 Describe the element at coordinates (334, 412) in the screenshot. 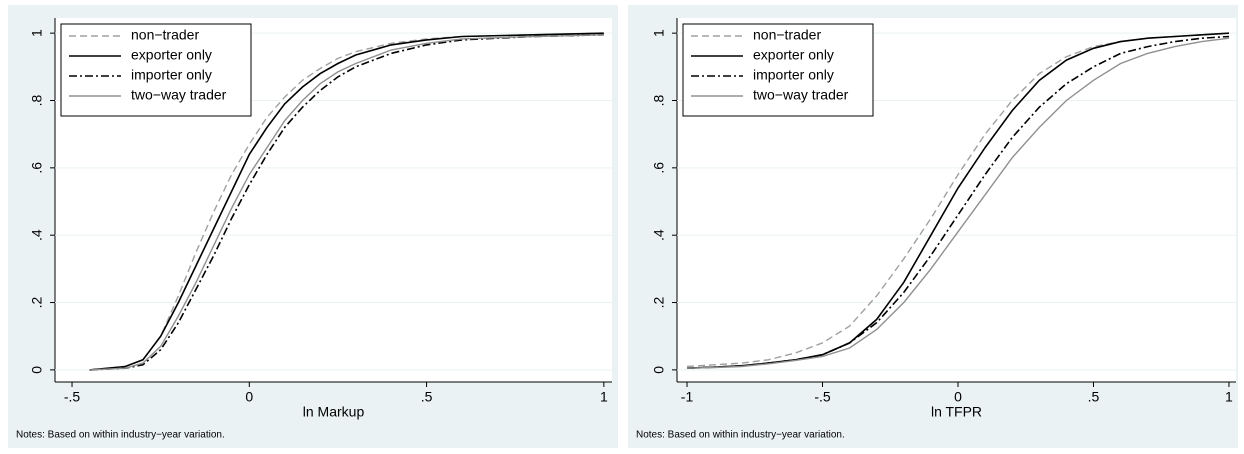

I see `x-axis-title: ln Markup` at that location.